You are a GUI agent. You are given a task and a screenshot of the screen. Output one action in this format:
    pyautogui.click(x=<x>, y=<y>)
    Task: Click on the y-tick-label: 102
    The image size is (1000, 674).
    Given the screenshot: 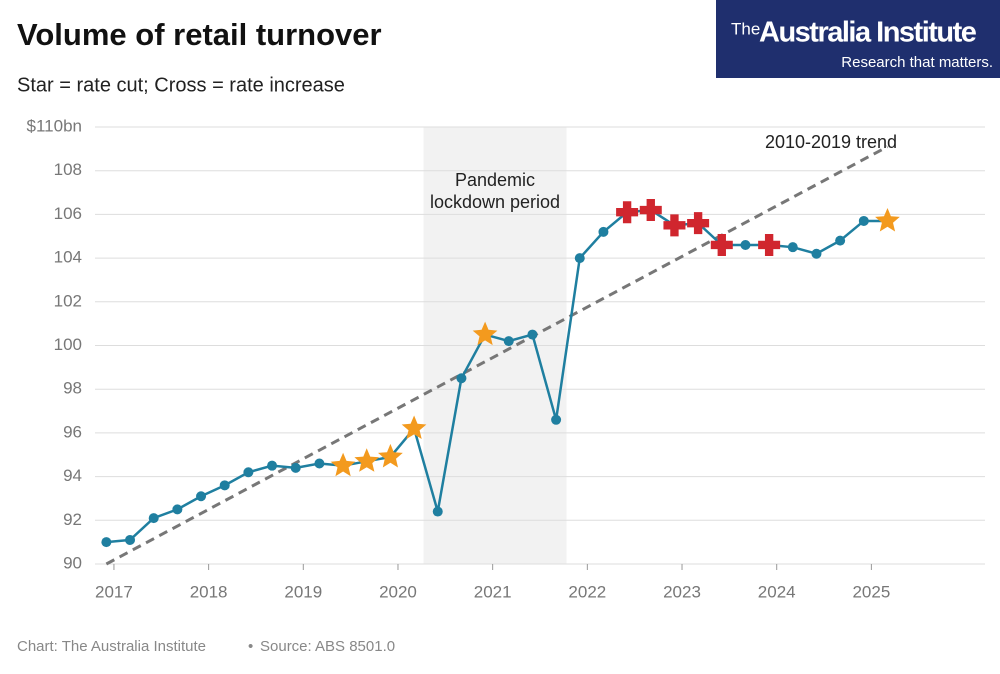 What is the action you would take?
    pyautogui.click(x=68, y=300)
    